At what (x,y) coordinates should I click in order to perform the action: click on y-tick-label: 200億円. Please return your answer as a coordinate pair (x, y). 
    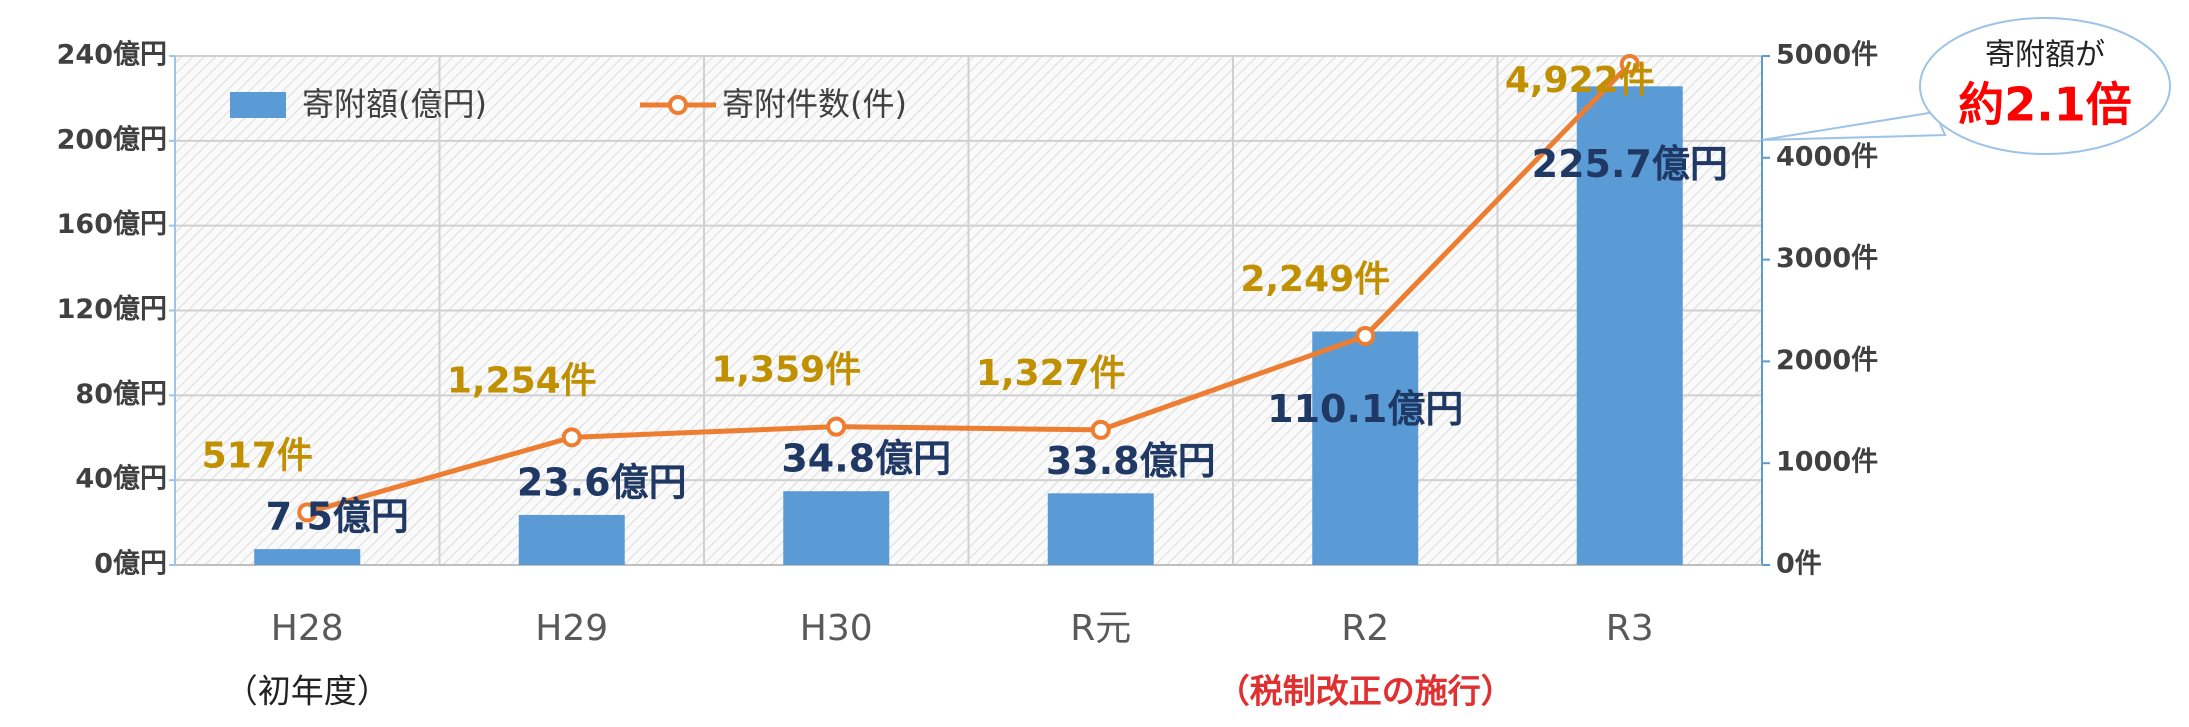
    Looking at the image, I should click on (112, 139).